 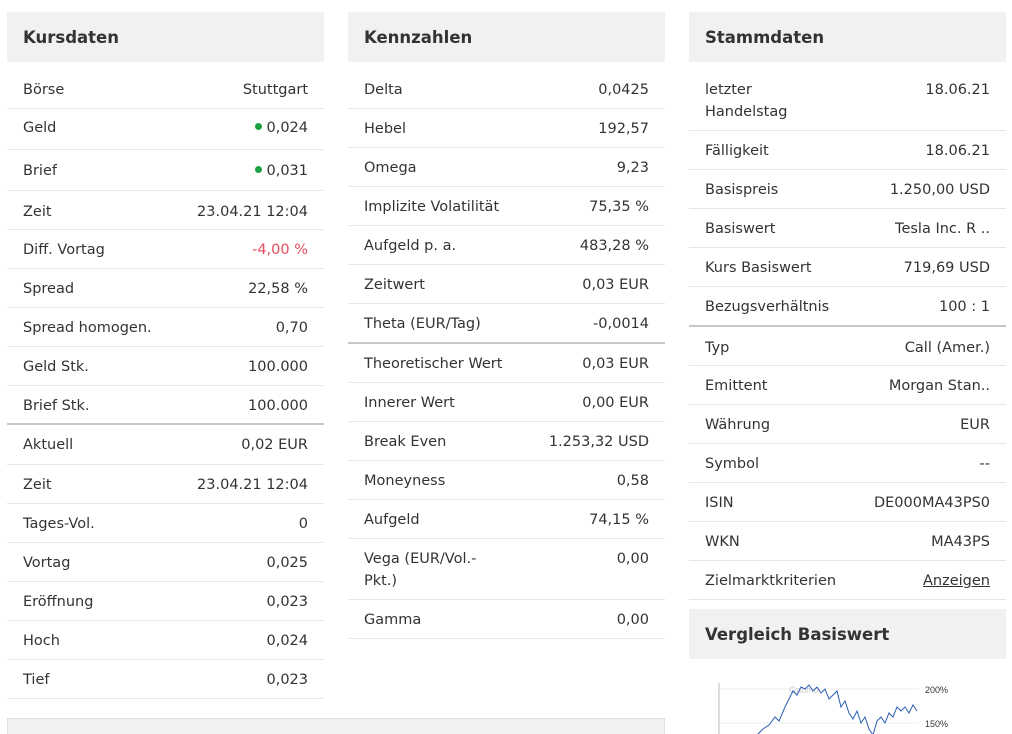 What do you see at coordinates (64, 250) in the screenshot?
I see `kurs-label: Diff. Vortag` at bounding box center [64, 250].